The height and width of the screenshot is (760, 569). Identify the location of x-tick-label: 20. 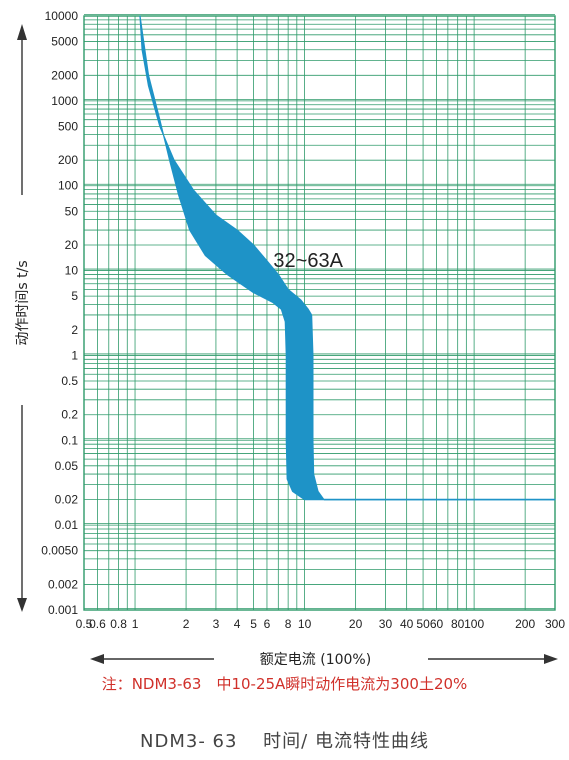
(356, 624).